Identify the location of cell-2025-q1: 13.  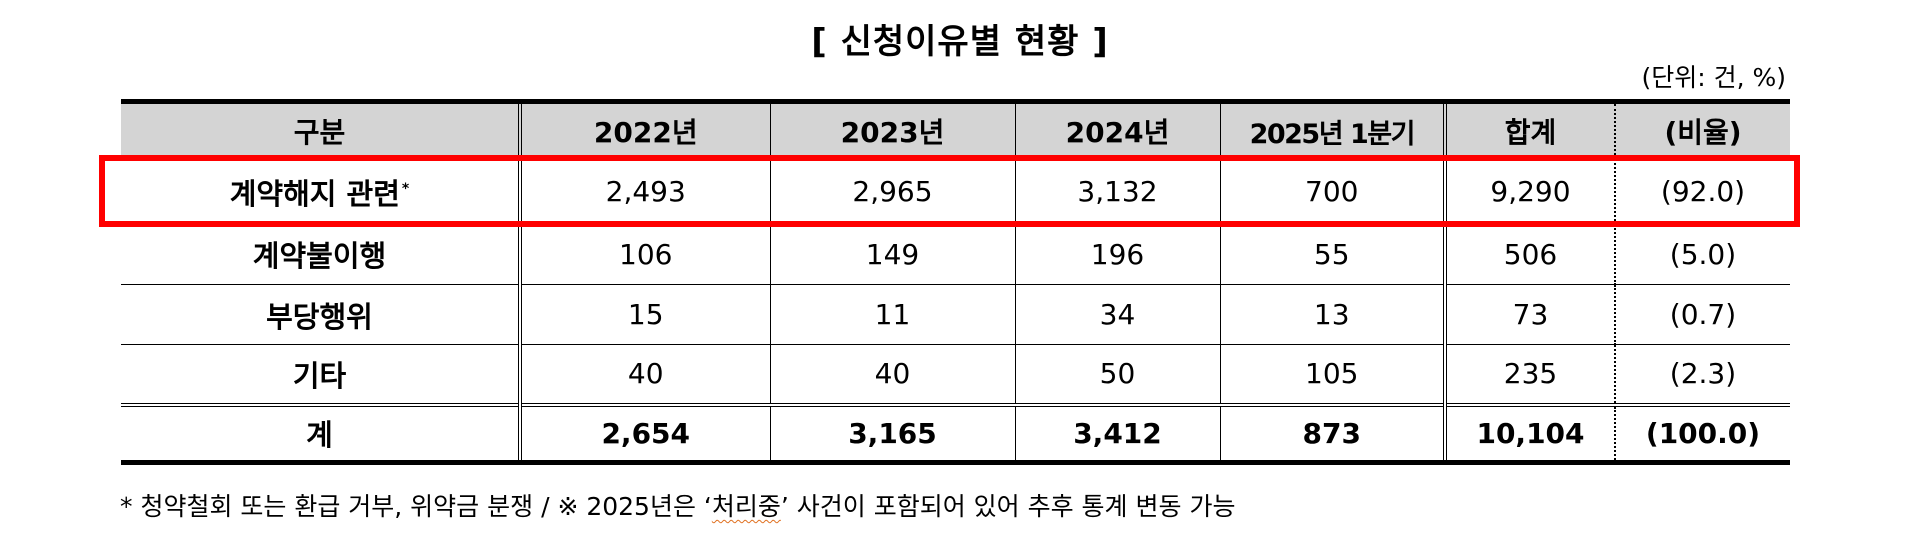
(1332, 314).